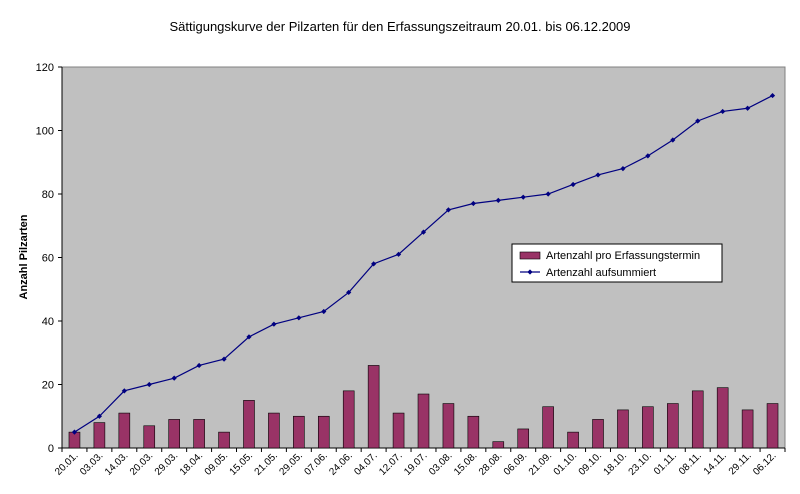  What do you see at coordinates (191, 463) in the screenshot?
I see `x-tick-label: 18.04.` at bounding box center [191, 463].